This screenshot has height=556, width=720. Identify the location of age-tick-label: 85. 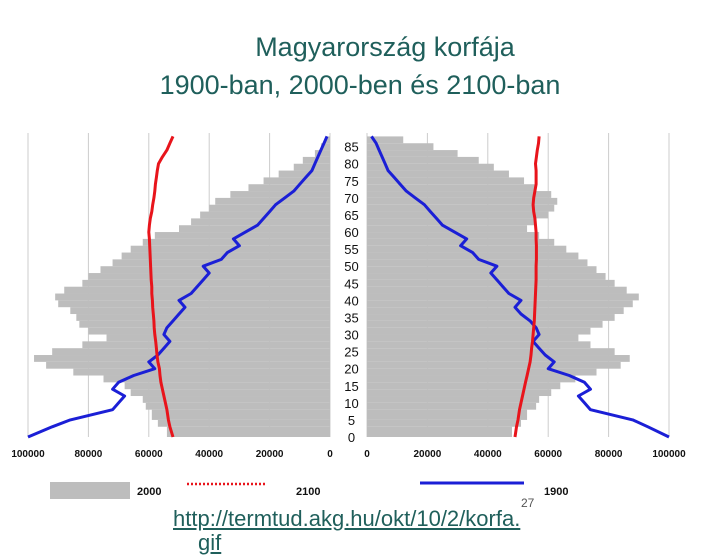
(351, 147).